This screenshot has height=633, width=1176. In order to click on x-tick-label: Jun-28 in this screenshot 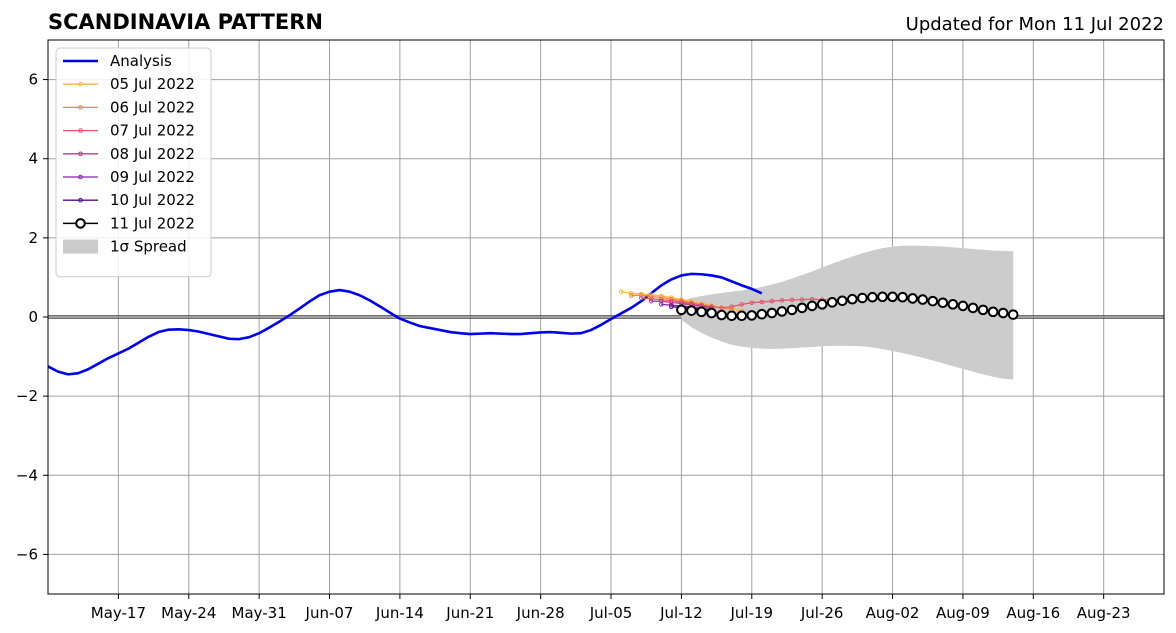, I will do `click(540, 613)`.